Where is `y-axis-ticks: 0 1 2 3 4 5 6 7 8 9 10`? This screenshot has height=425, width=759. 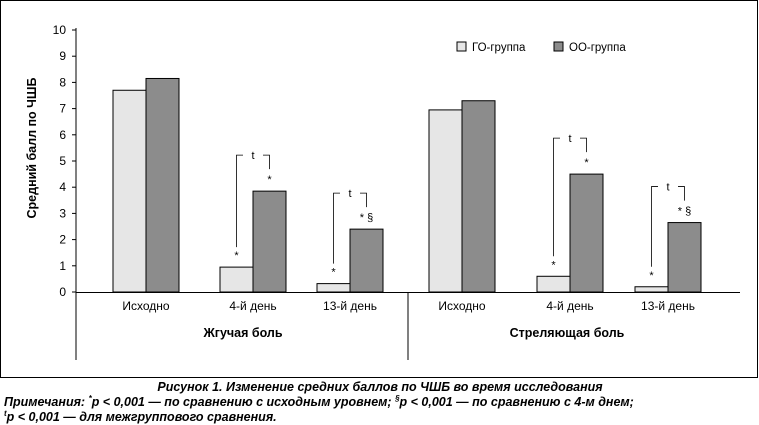 y-axis-ticks: 0 1 2 3 4 5 6 7 8 9 10 is located at coordinates (64, 161).